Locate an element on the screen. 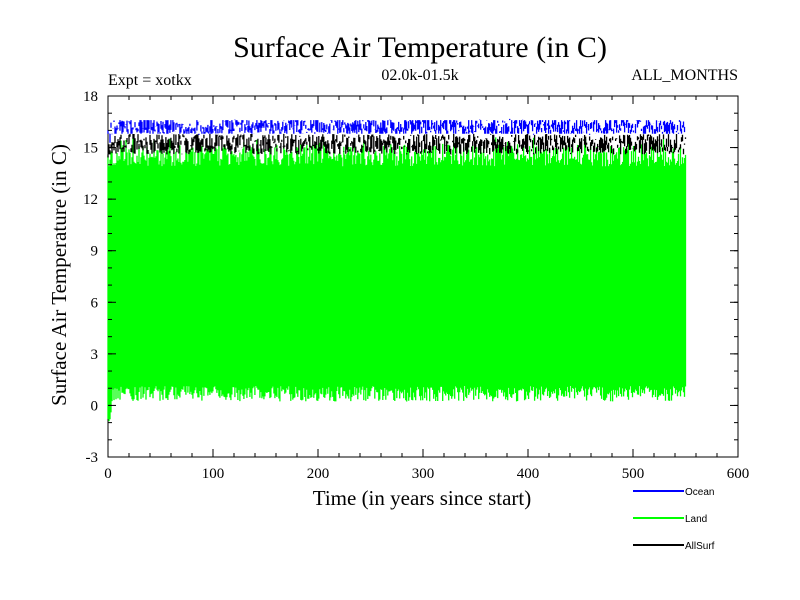 The image size is (800, 600). y-tick-label: 3 is located at coordinates (95, 355).